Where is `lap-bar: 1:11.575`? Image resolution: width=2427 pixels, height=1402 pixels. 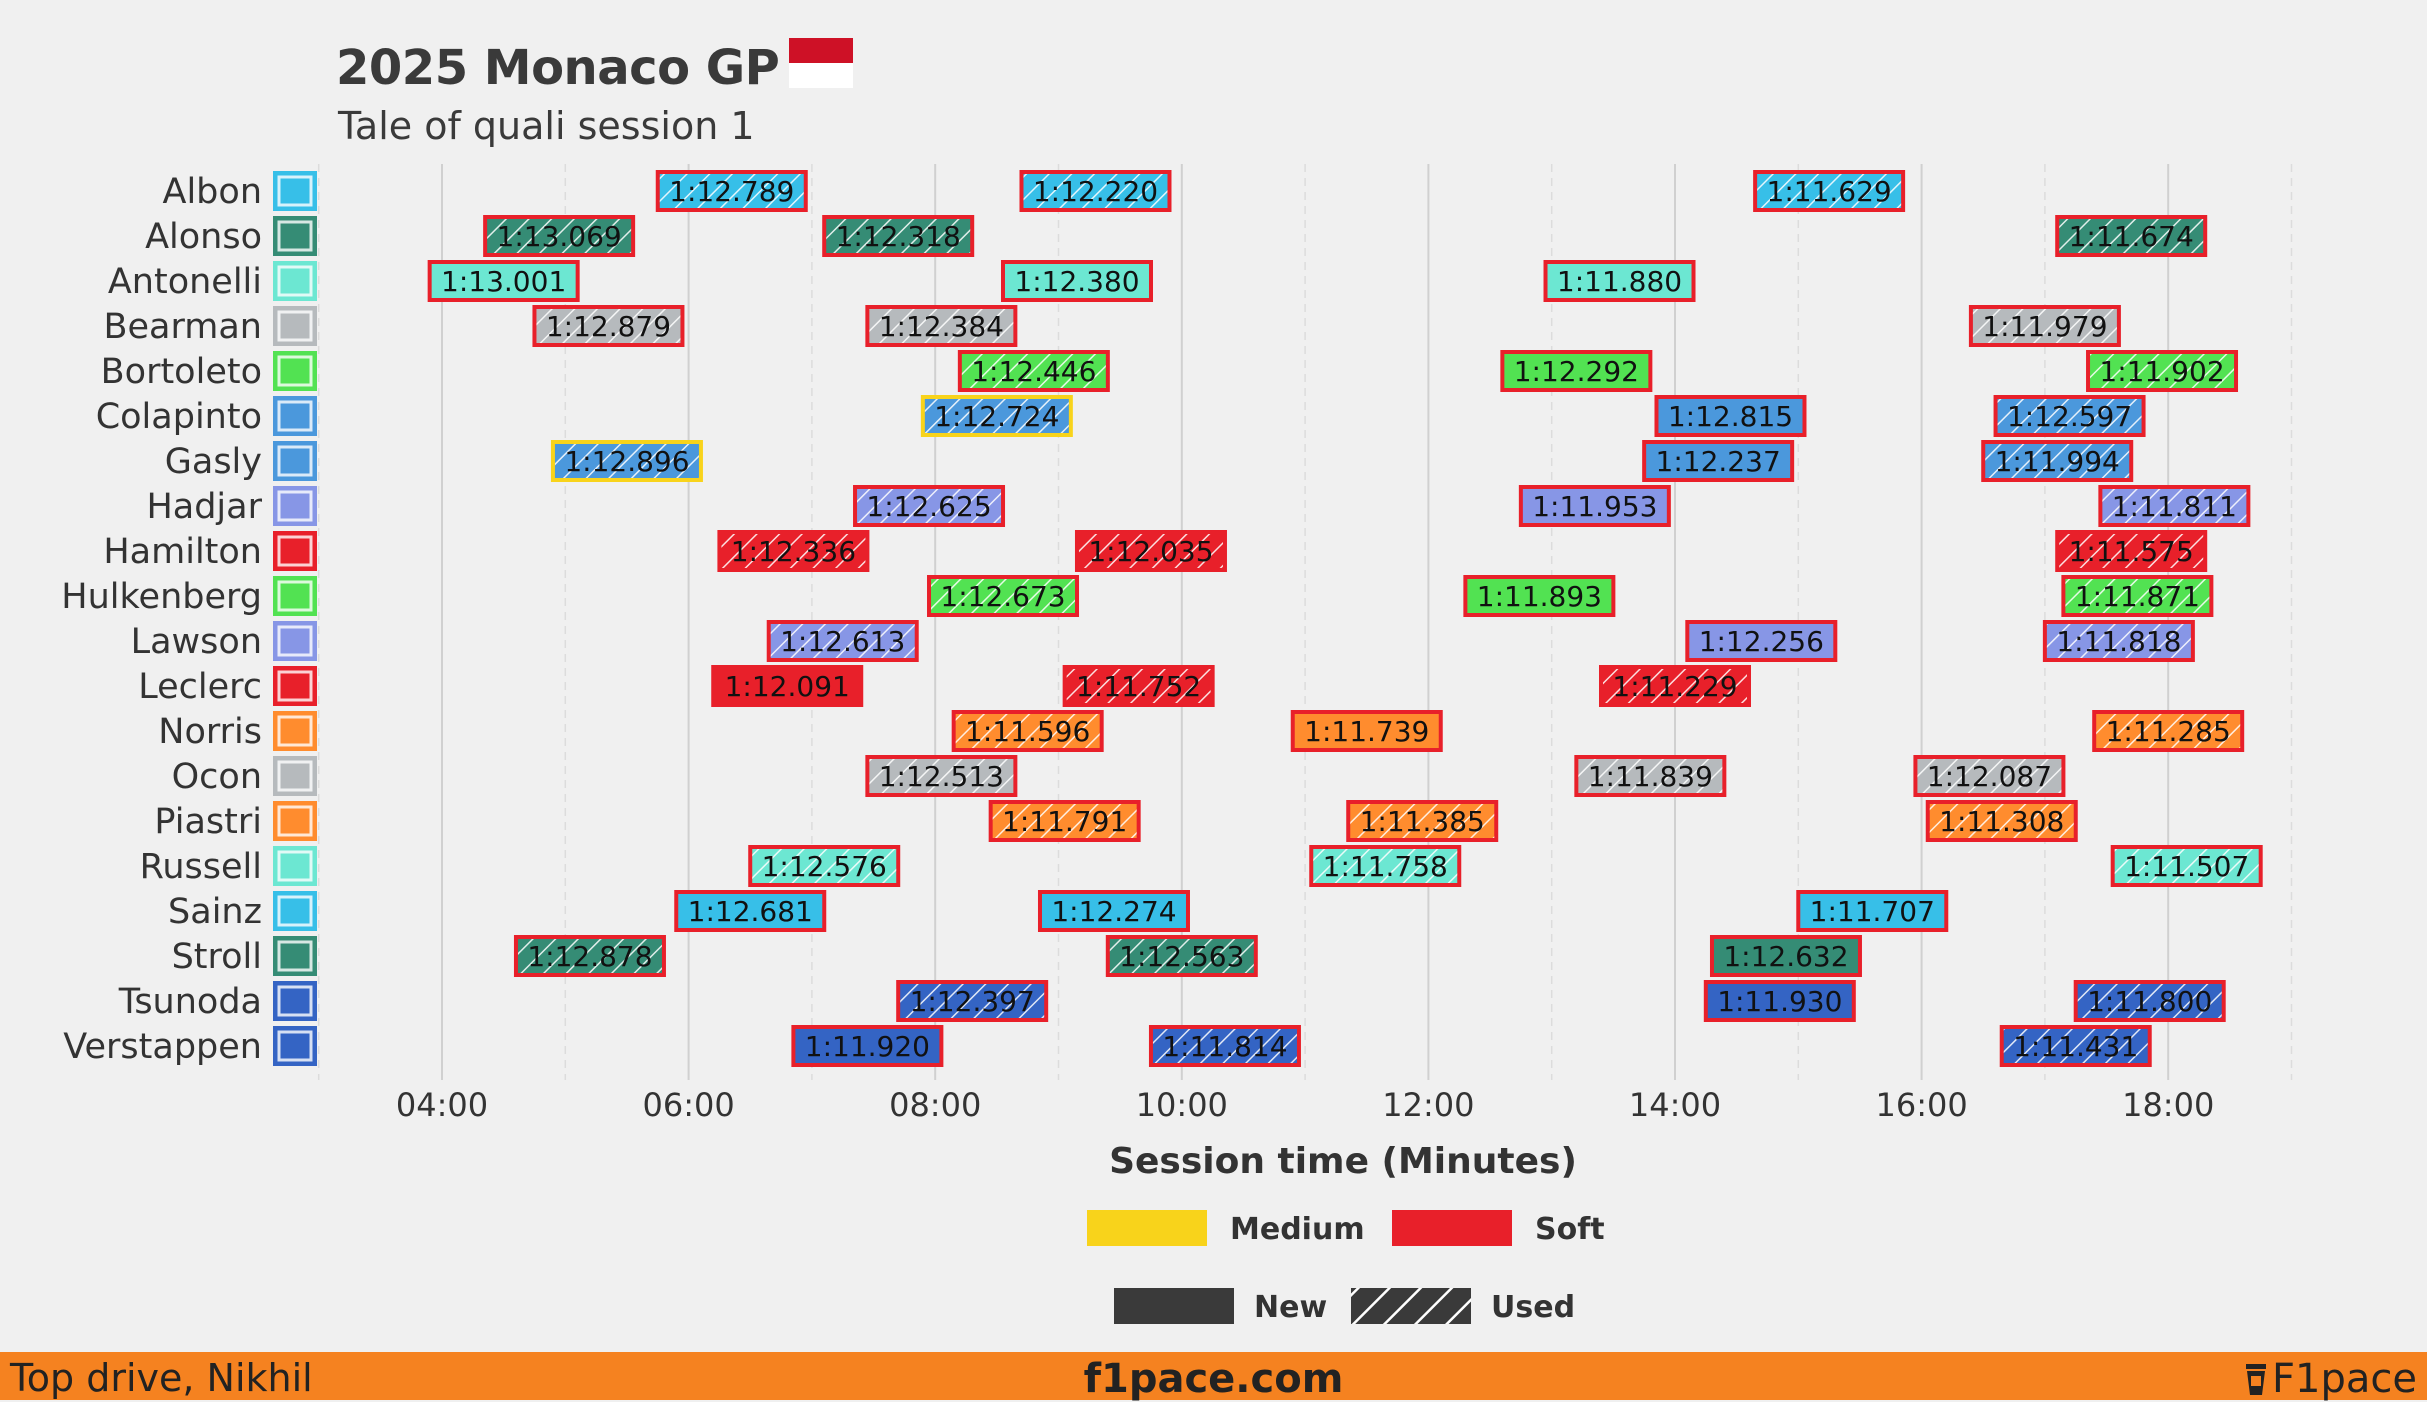 lap-bar: 1:11.575 is located at coordinates (2131, 551).